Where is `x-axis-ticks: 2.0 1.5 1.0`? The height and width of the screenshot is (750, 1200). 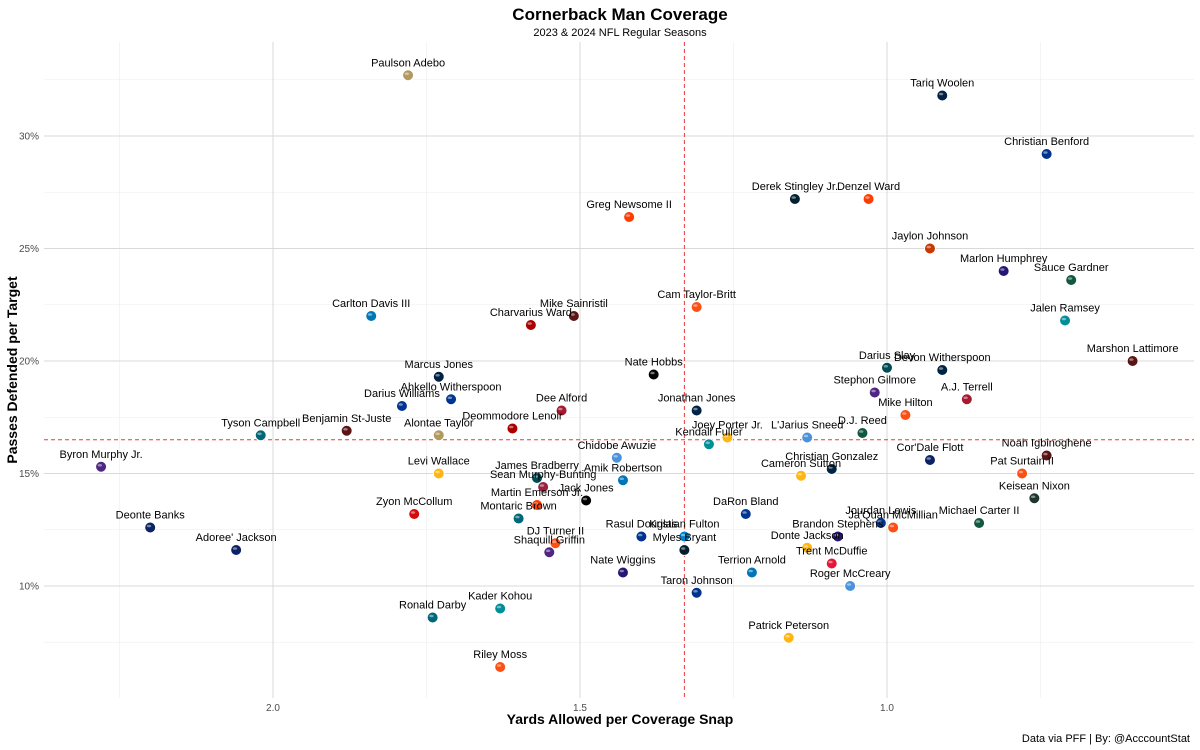 x-axis-ticks: 2.0 1.5 1.0 is located at coordinates (580, 708).